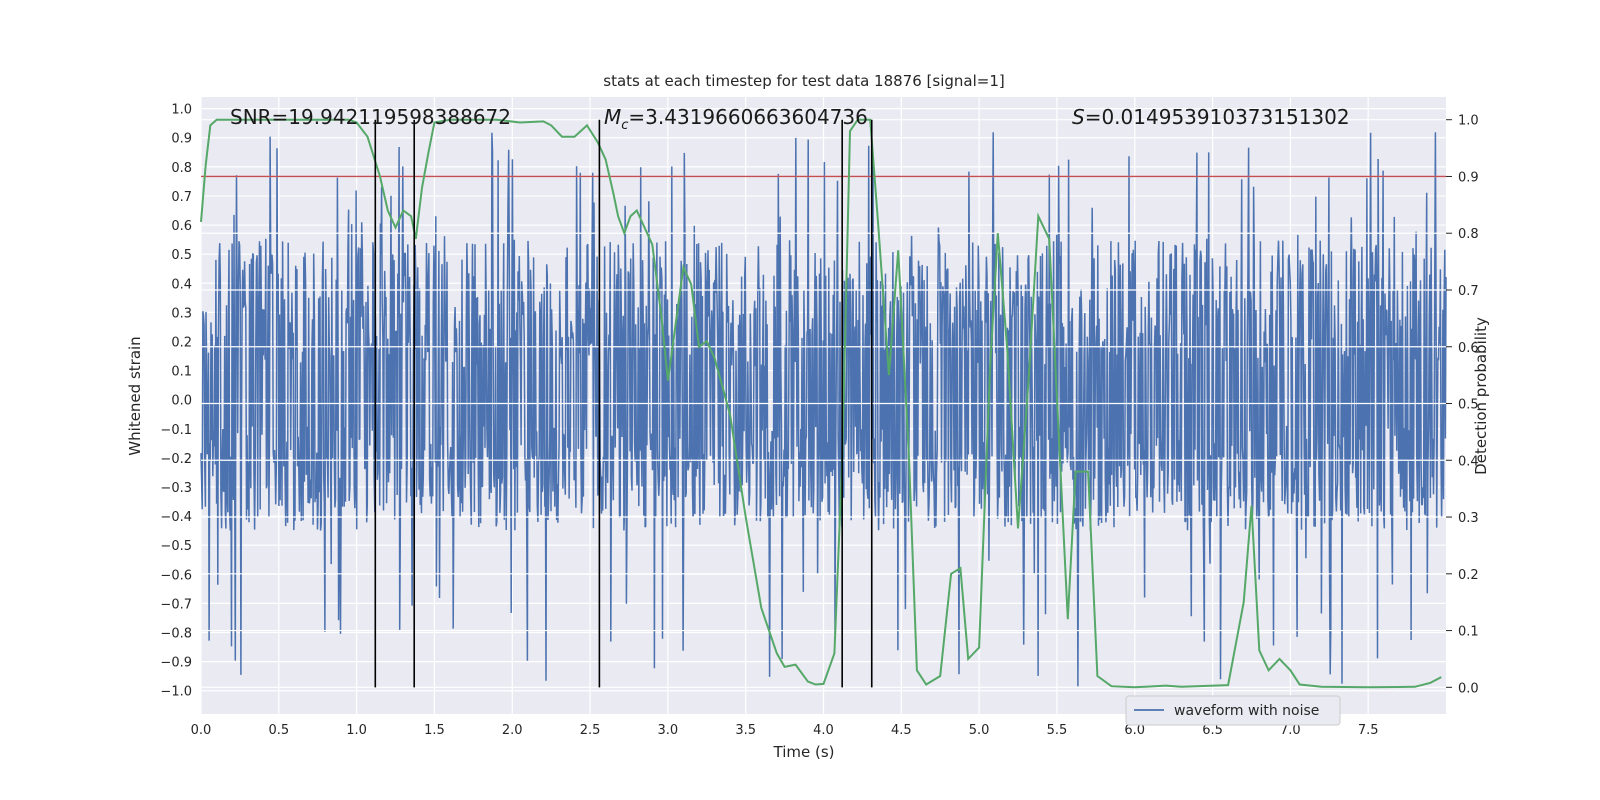  Describe the element at coordinates (1468, 177) in the screenshot. I see `y-right-tick-label: 0.9` at that location.